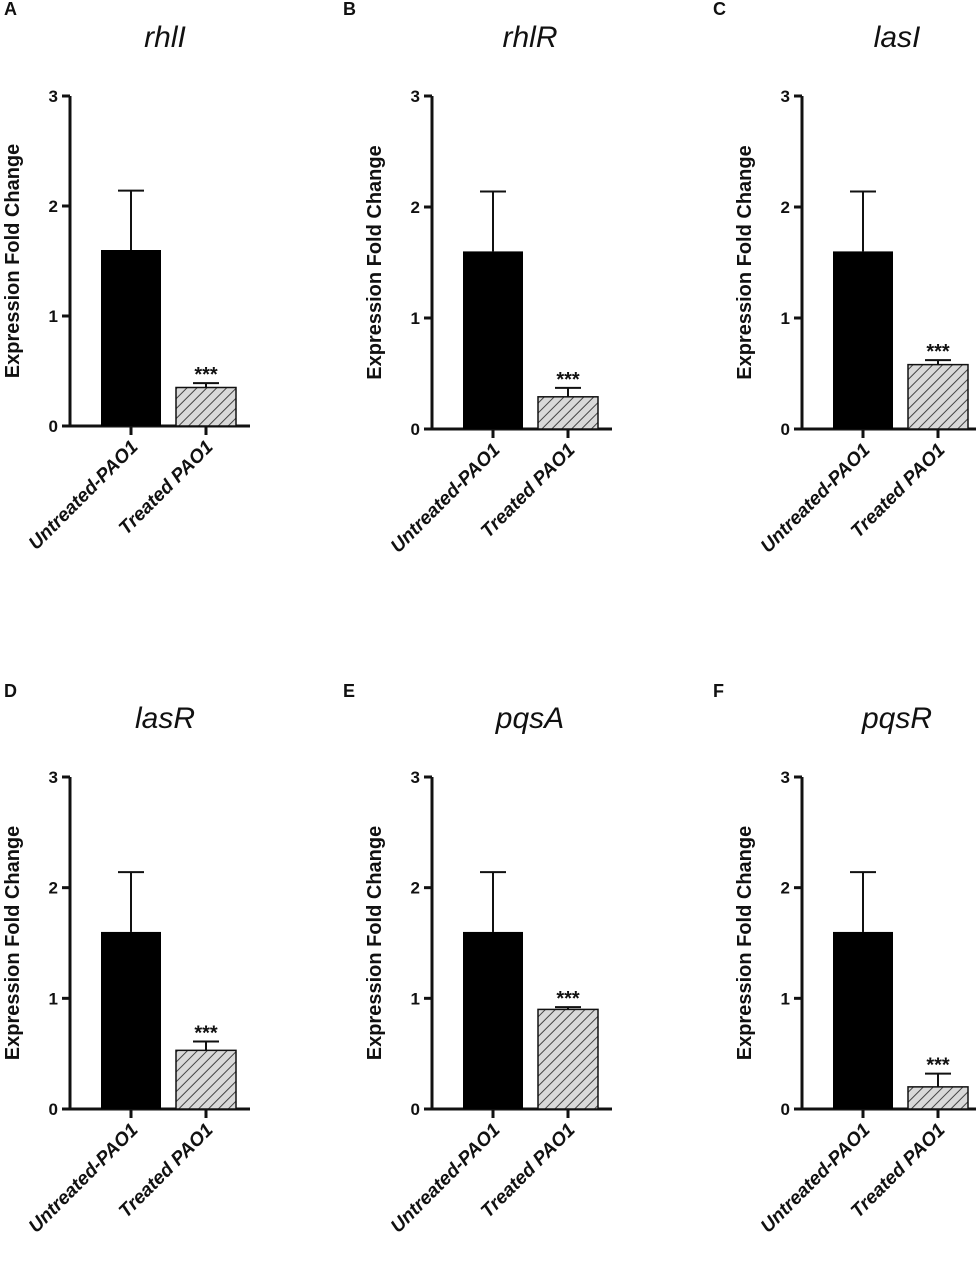  I want to click on chart-title: rhlI, so click(165, 37).